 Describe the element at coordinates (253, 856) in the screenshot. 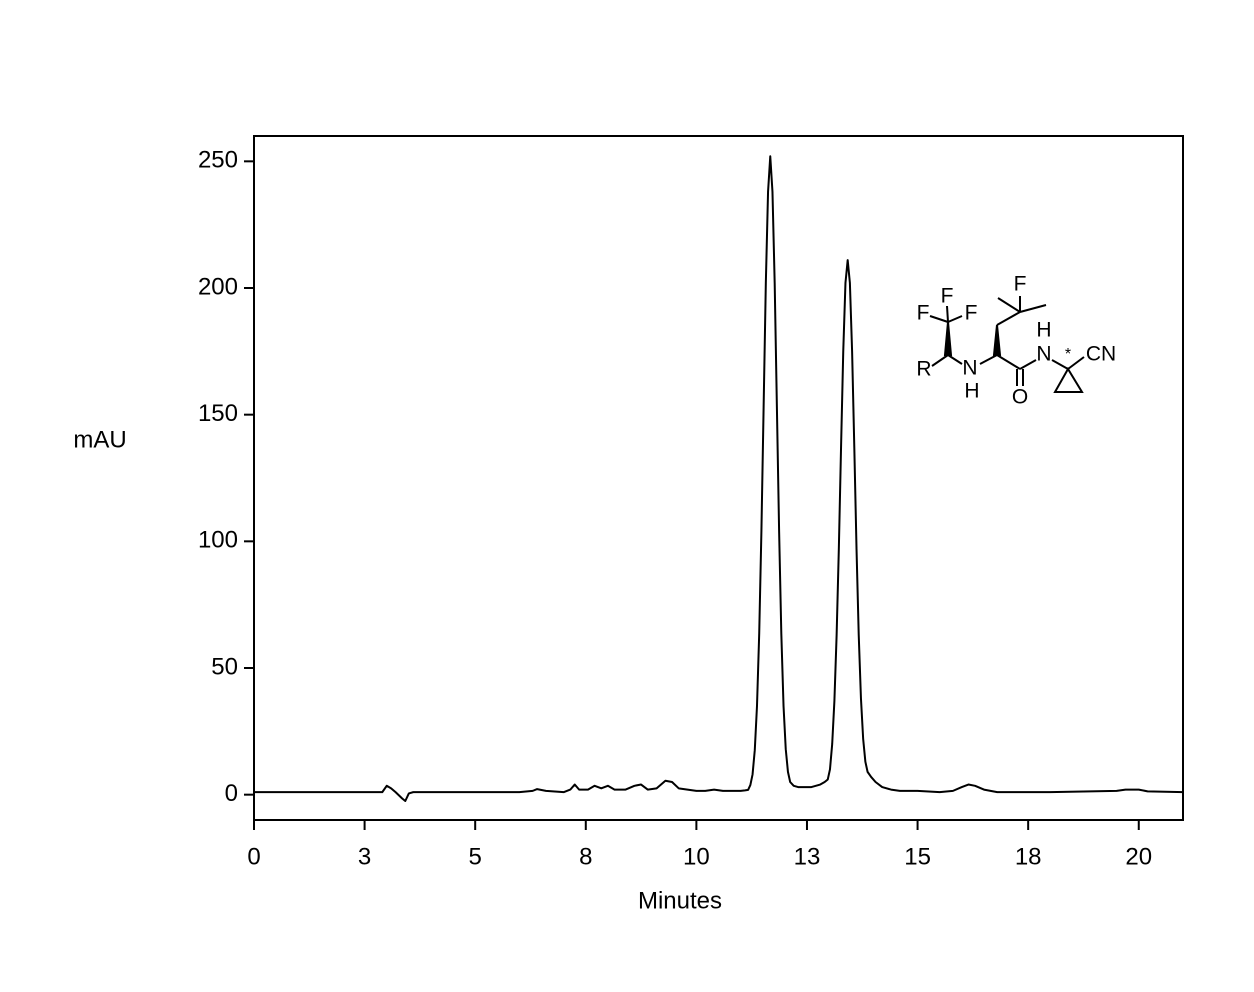

I see `x-tick-label: 0` at that location.